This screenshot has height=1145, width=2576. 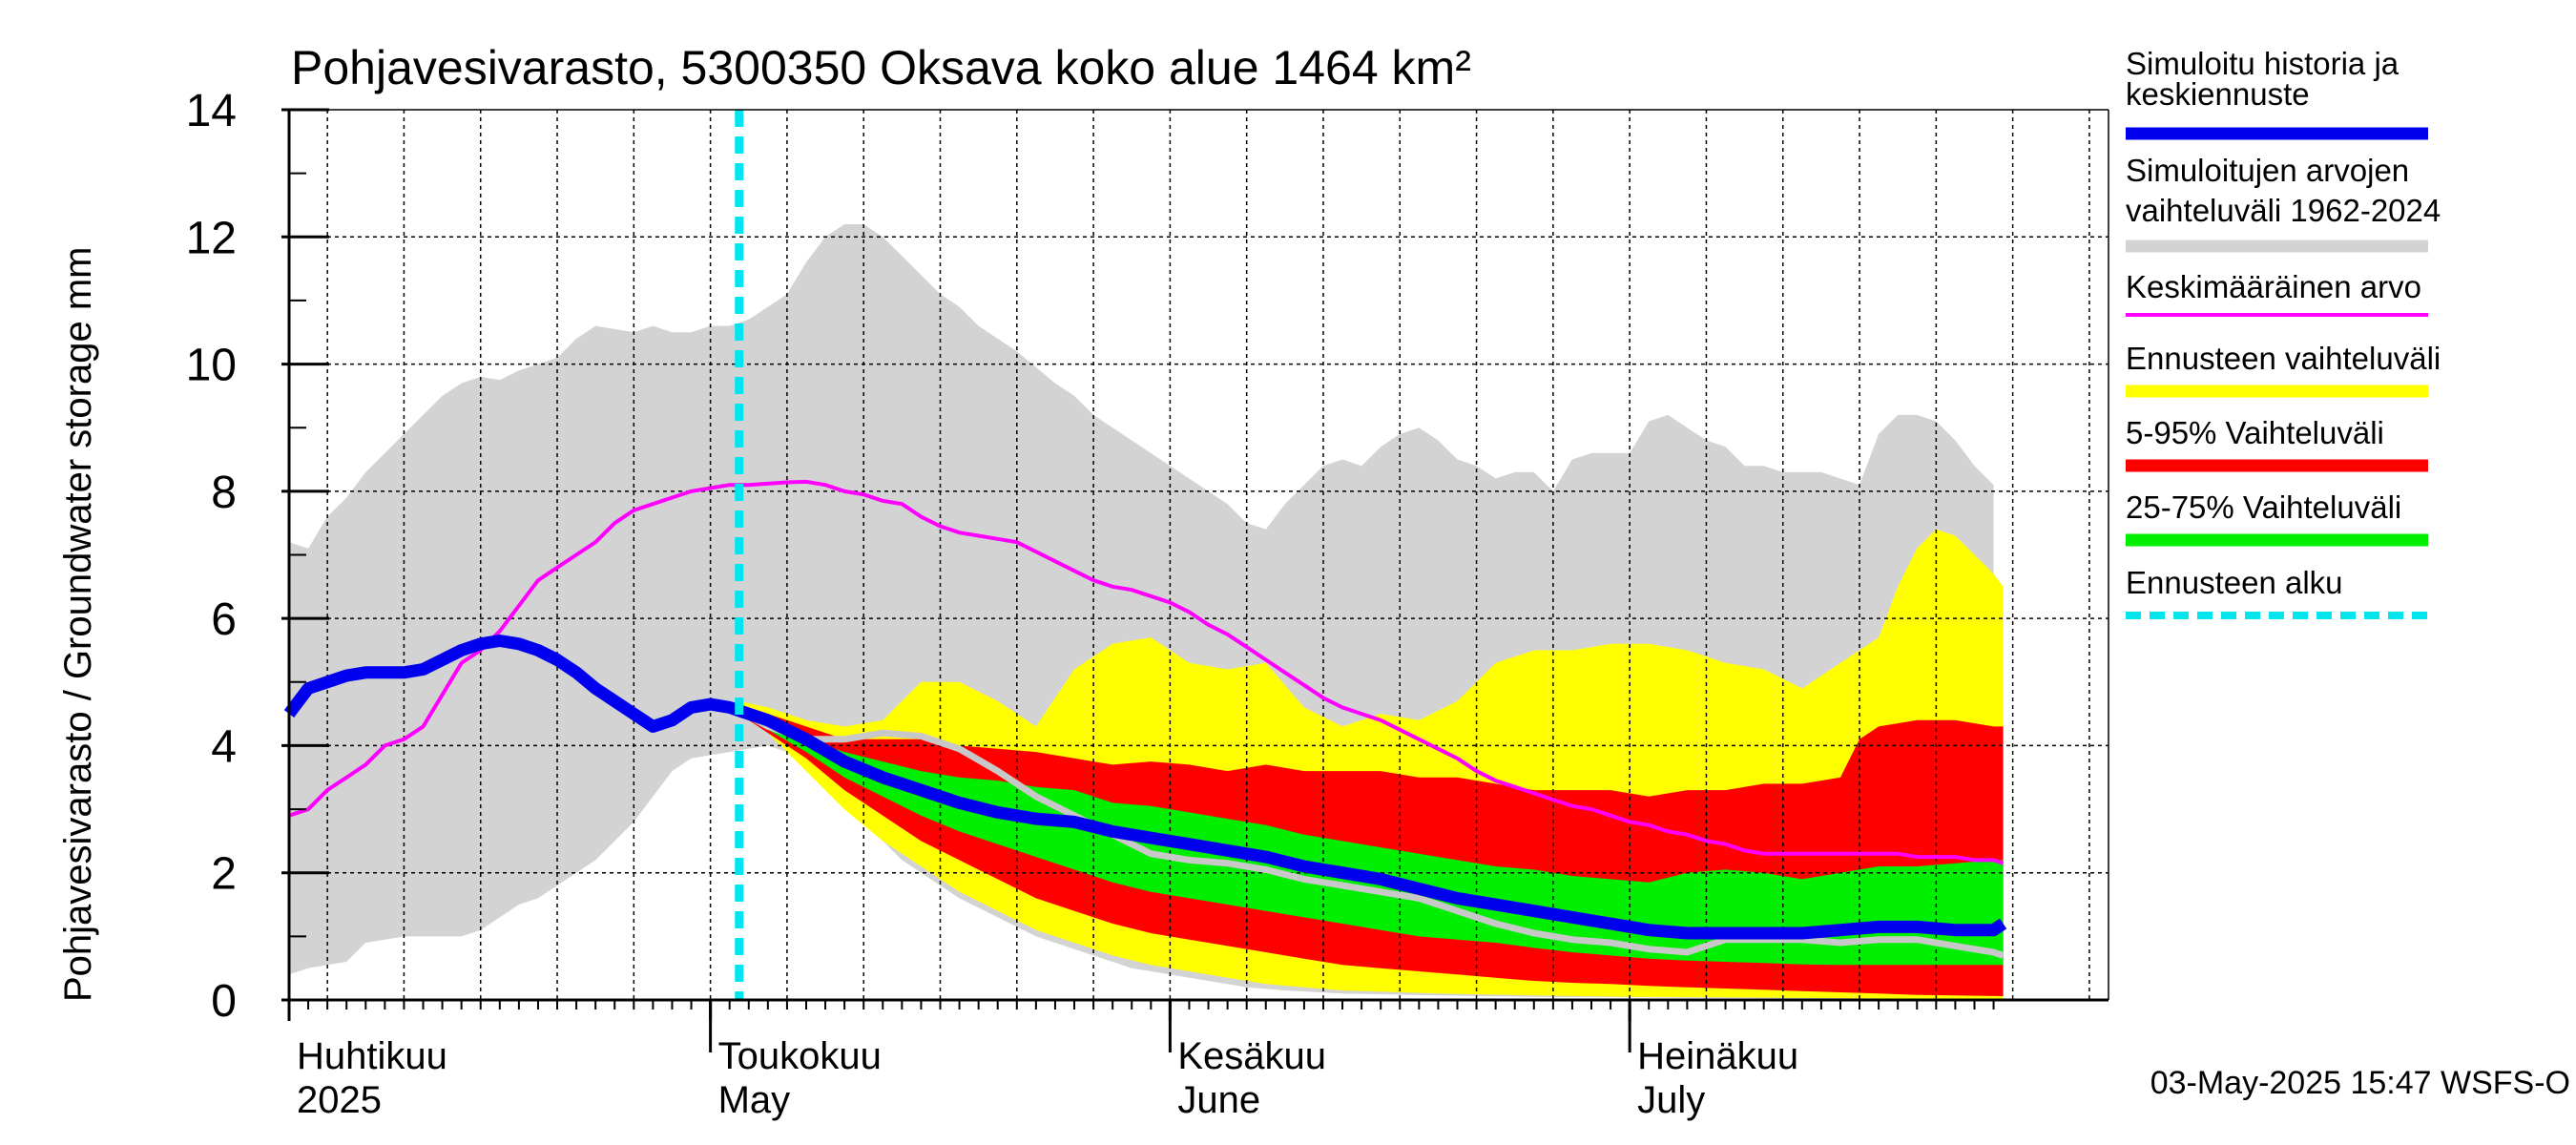 What do you see at coordinates (211, 238) in the screenshot?
I see `y-tick-label: 12` at bounding box center [211, 238].